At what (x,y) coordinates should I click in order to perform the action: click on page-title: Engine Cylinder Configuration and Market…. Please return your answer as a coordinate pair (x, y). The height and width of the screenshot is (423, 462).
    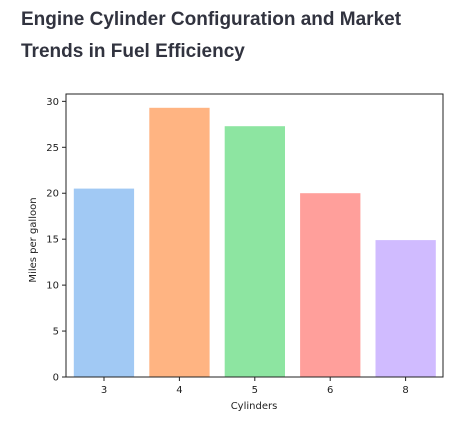
    Looking at the image, I should click on (211, 35).